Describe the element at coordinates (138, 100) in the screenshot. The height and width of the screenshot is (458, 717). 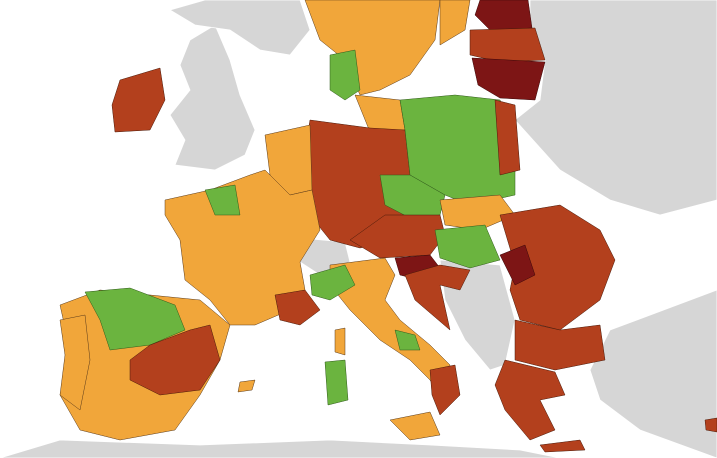
I see `ireland` at that location.